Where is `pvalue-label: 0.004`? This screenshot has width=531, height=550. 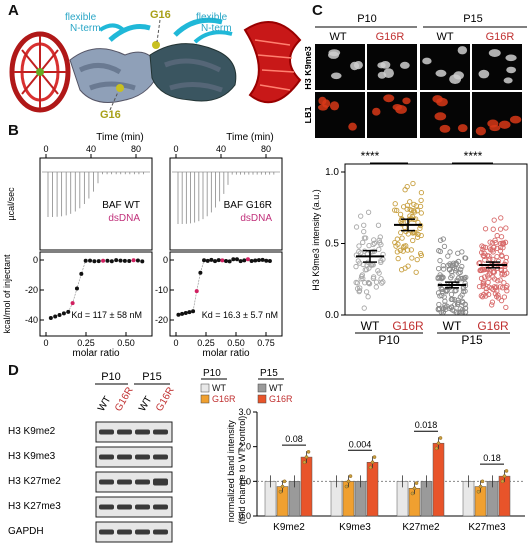
pvalue-label: 0.004 is located at coordinates (360, 444).